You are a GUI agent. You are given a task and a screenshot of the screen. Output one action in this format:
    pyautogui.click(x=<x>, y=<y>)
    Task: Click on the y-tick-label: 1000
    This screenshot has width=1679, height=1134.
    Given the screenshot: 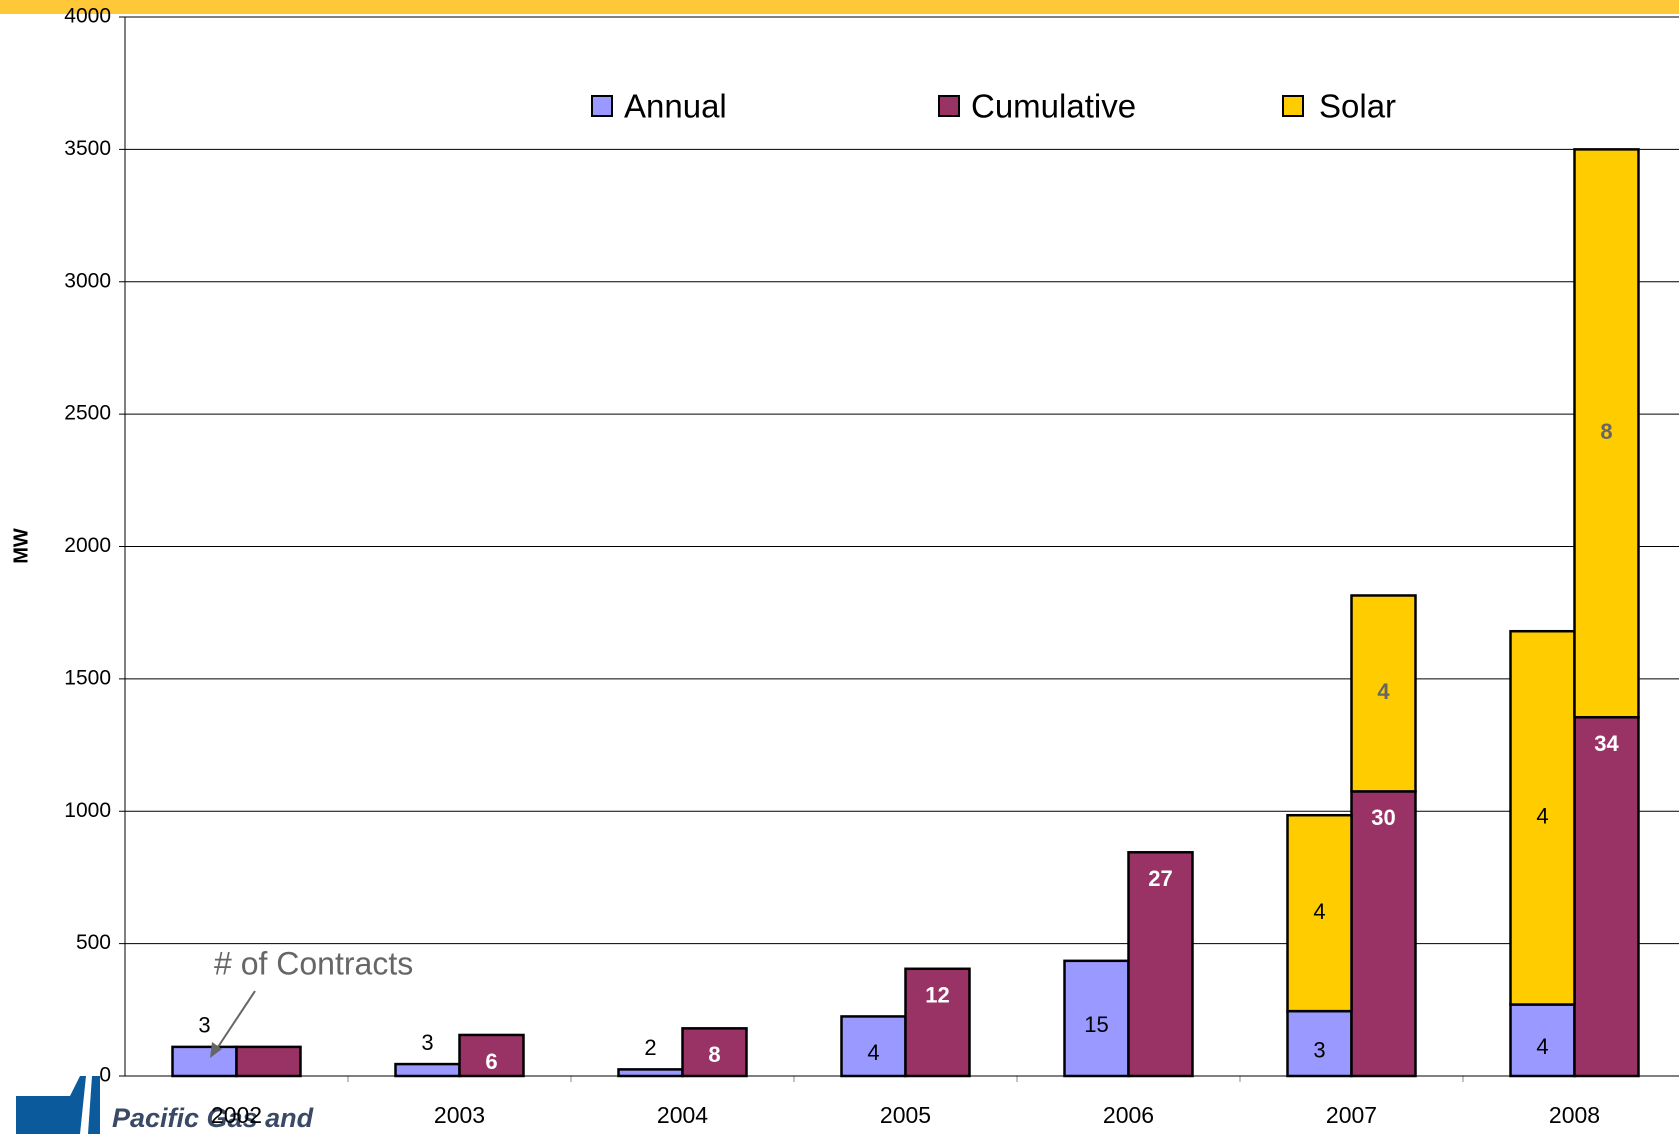 What is the action you would take?
    pyautogui.click(x=87, y=810)
    